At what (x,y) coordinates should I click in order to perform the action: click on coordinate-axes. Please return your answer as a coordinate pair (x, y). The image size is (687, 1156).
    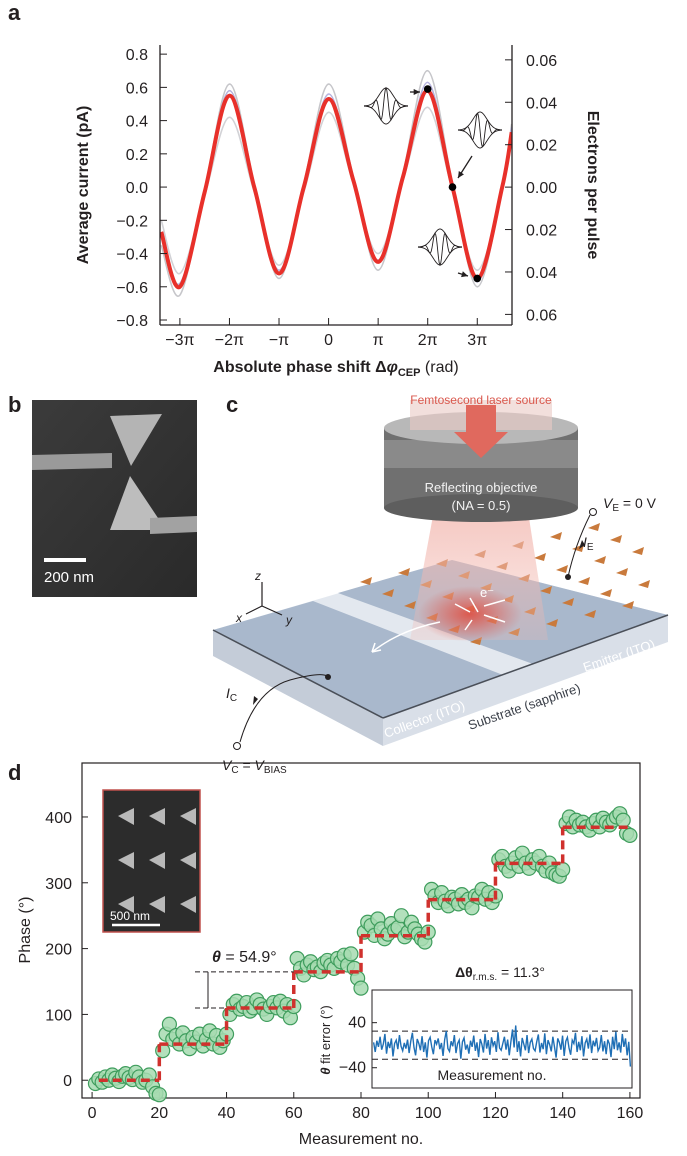
    Looking at the image, I should click on (264, 599).